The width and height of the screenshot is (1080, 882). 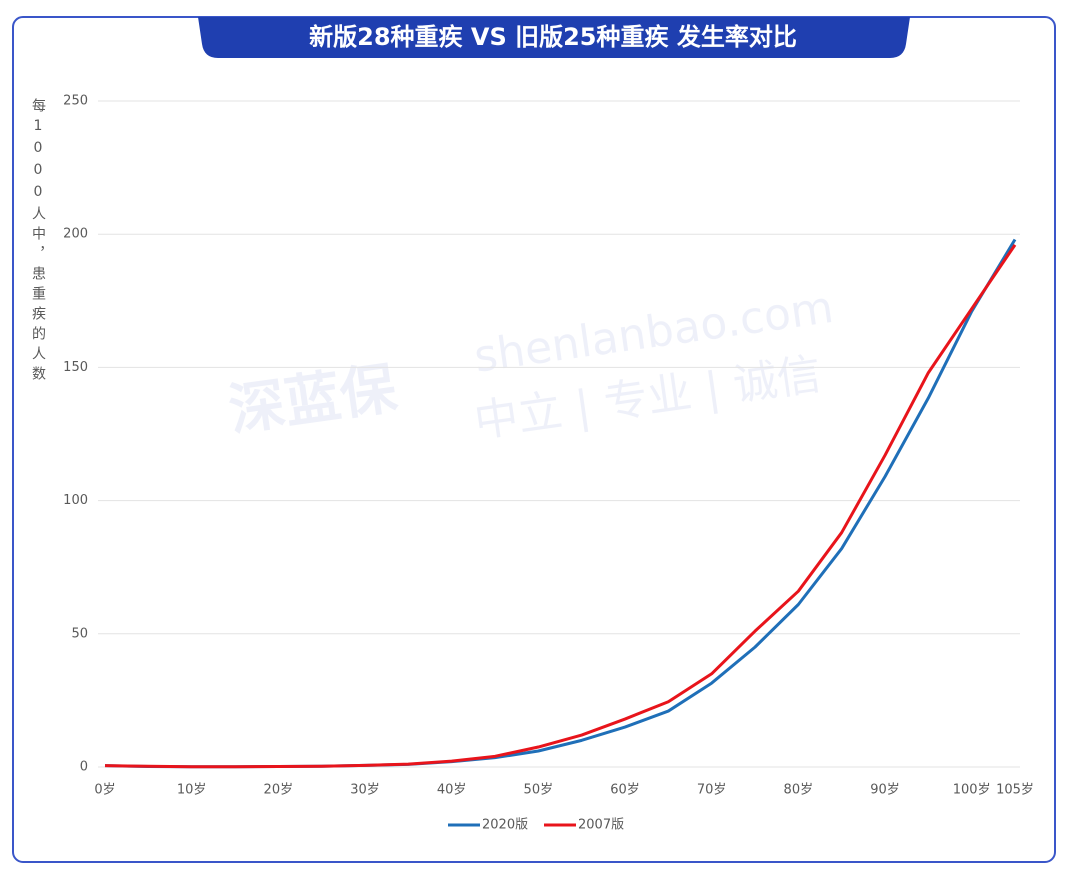 I want to click on legend-label: 2020版, so click(x=505, y=825).